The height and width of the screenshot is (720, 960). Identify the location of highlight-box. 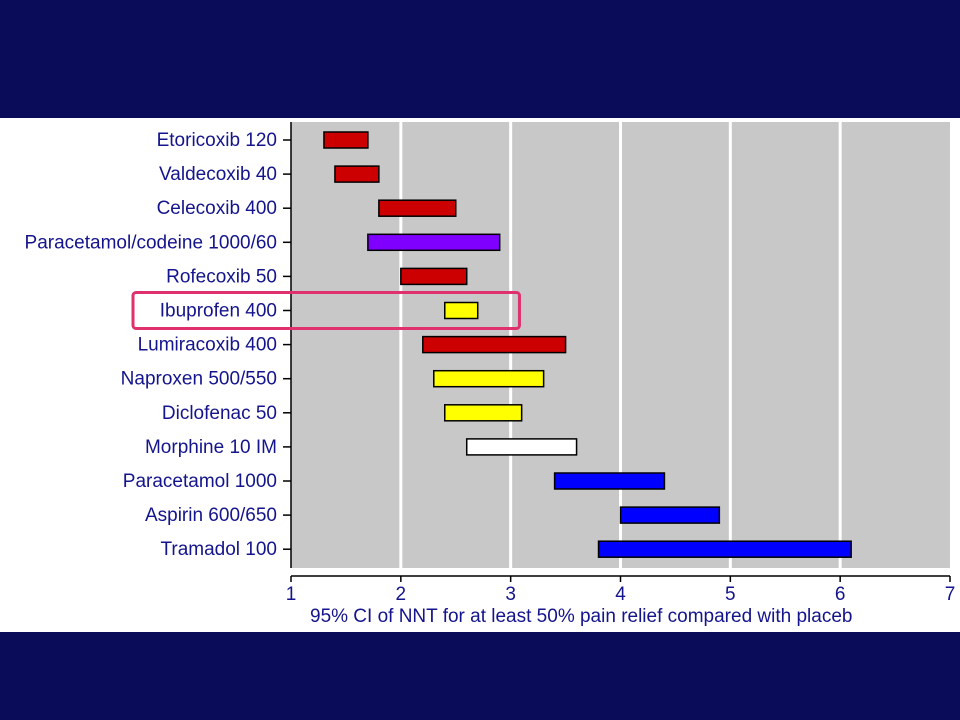
(326, 310).